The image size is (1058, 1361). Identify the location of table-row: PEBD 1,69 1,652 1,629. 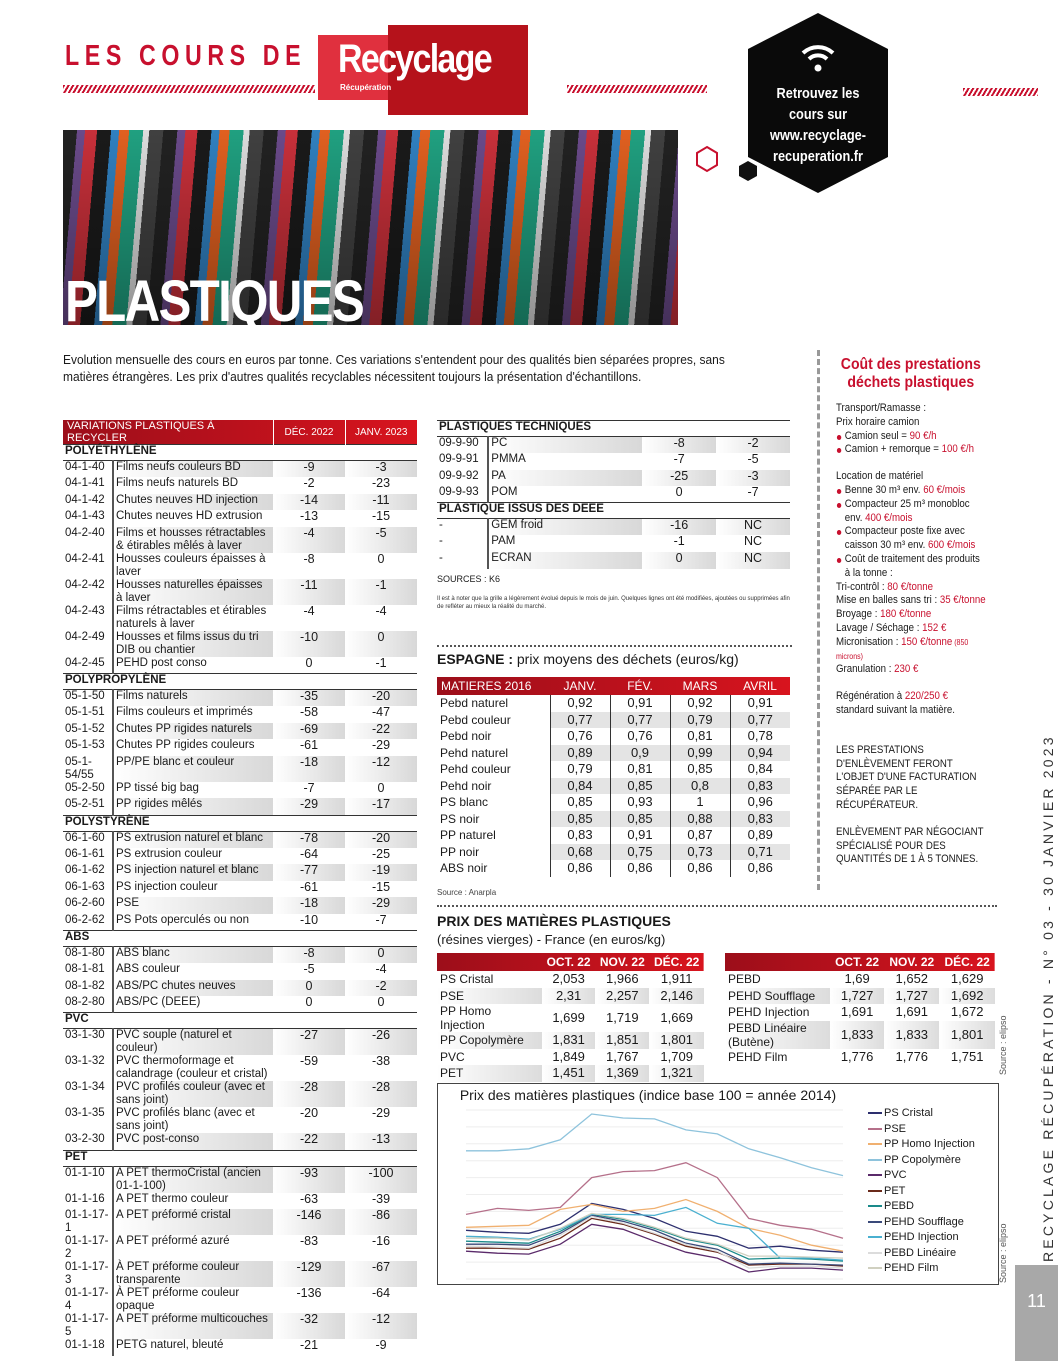
(860, 979).